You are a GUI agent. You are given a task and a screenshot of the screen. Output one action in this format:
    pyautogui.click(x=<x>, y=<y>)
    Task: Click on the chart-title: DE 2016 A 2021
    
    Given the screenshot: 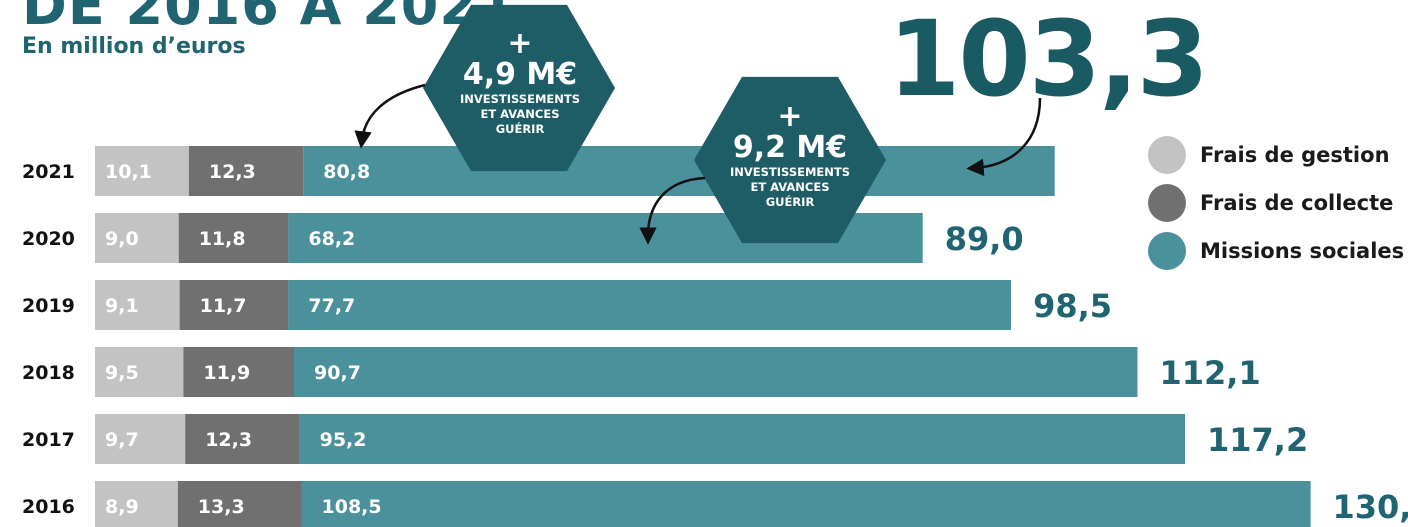 What is the action you would take?
    pyautogui.click(x=269, y=18)
    